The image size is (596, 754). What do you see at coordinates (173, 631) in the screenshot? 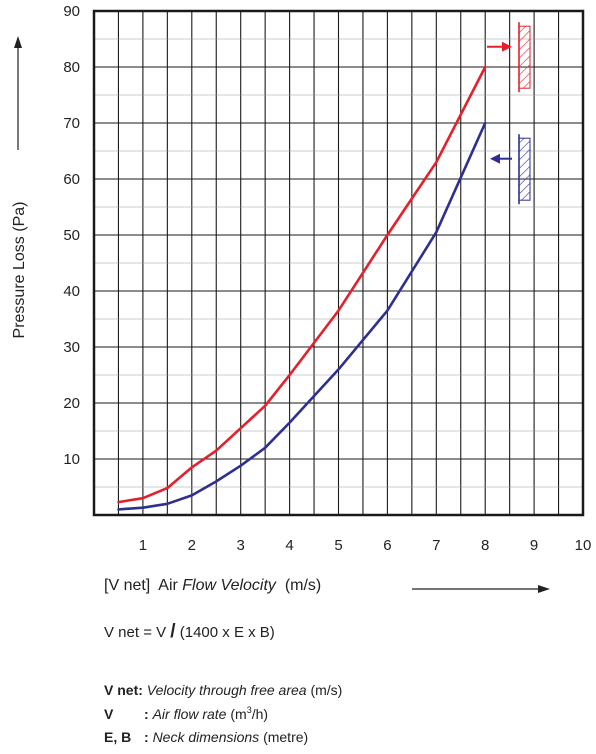
I see `formula-slash: /` at bounding box center [173, 631].